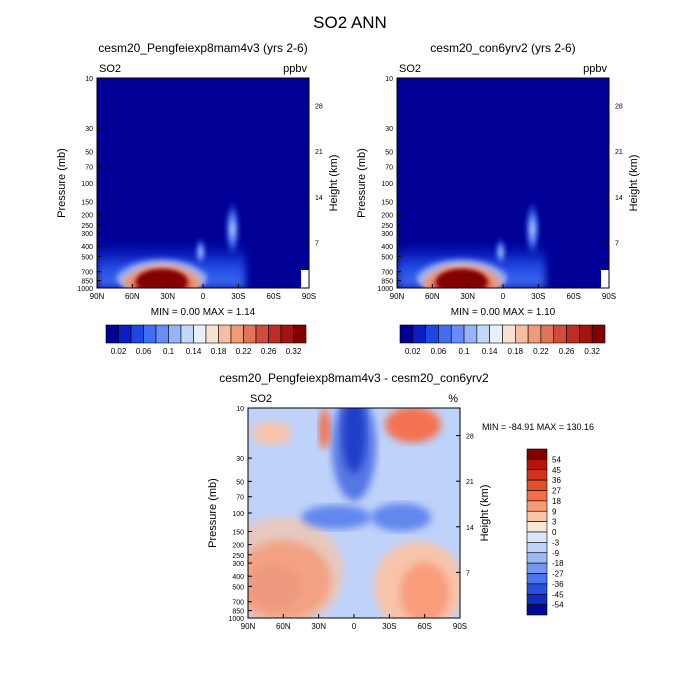 The width and height of the screenshot is (700, 700). I want to click on min-max-label: MIN = 0.00 MAX = 1.14, so click(203, 312).